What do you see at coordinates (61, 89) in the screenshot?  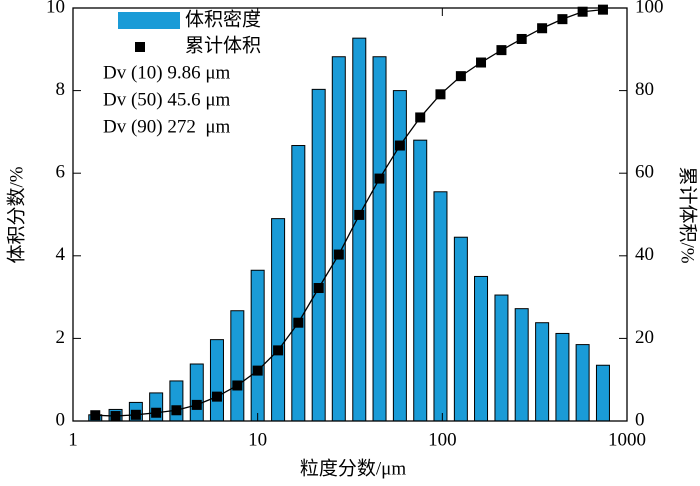 I see `y-tick-label: 8` at bounding box center [61, 89].